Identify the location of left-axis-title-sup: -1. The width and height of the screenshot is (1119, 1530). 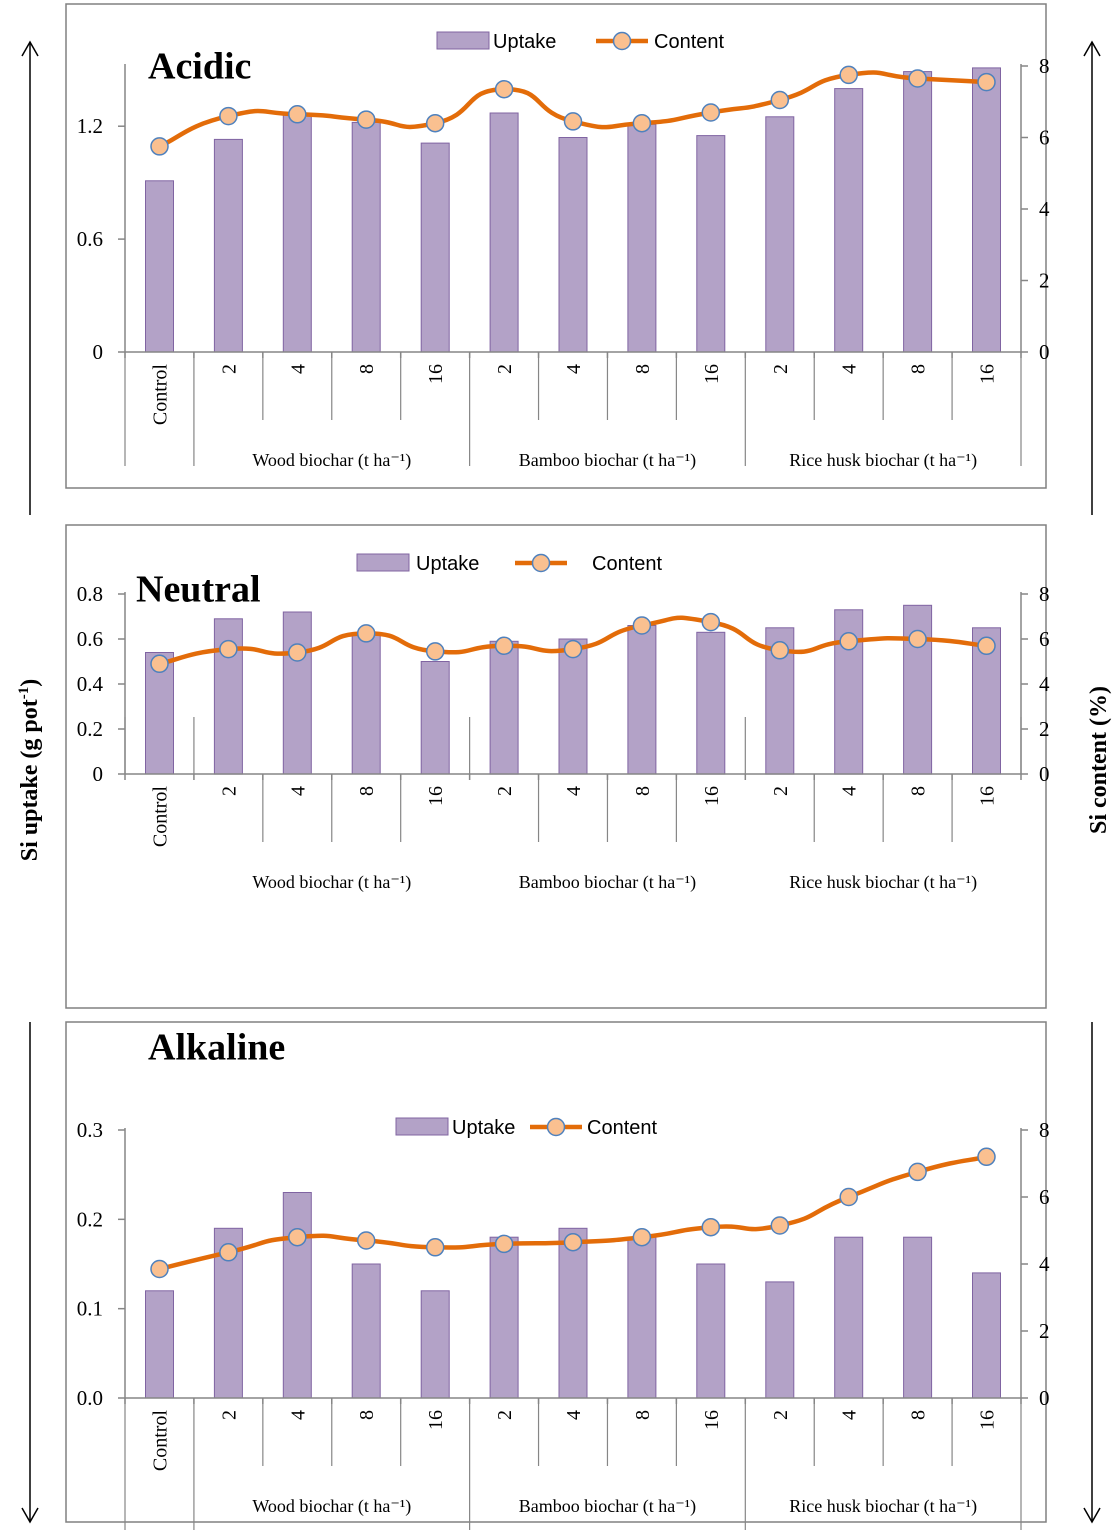
(24, 693).